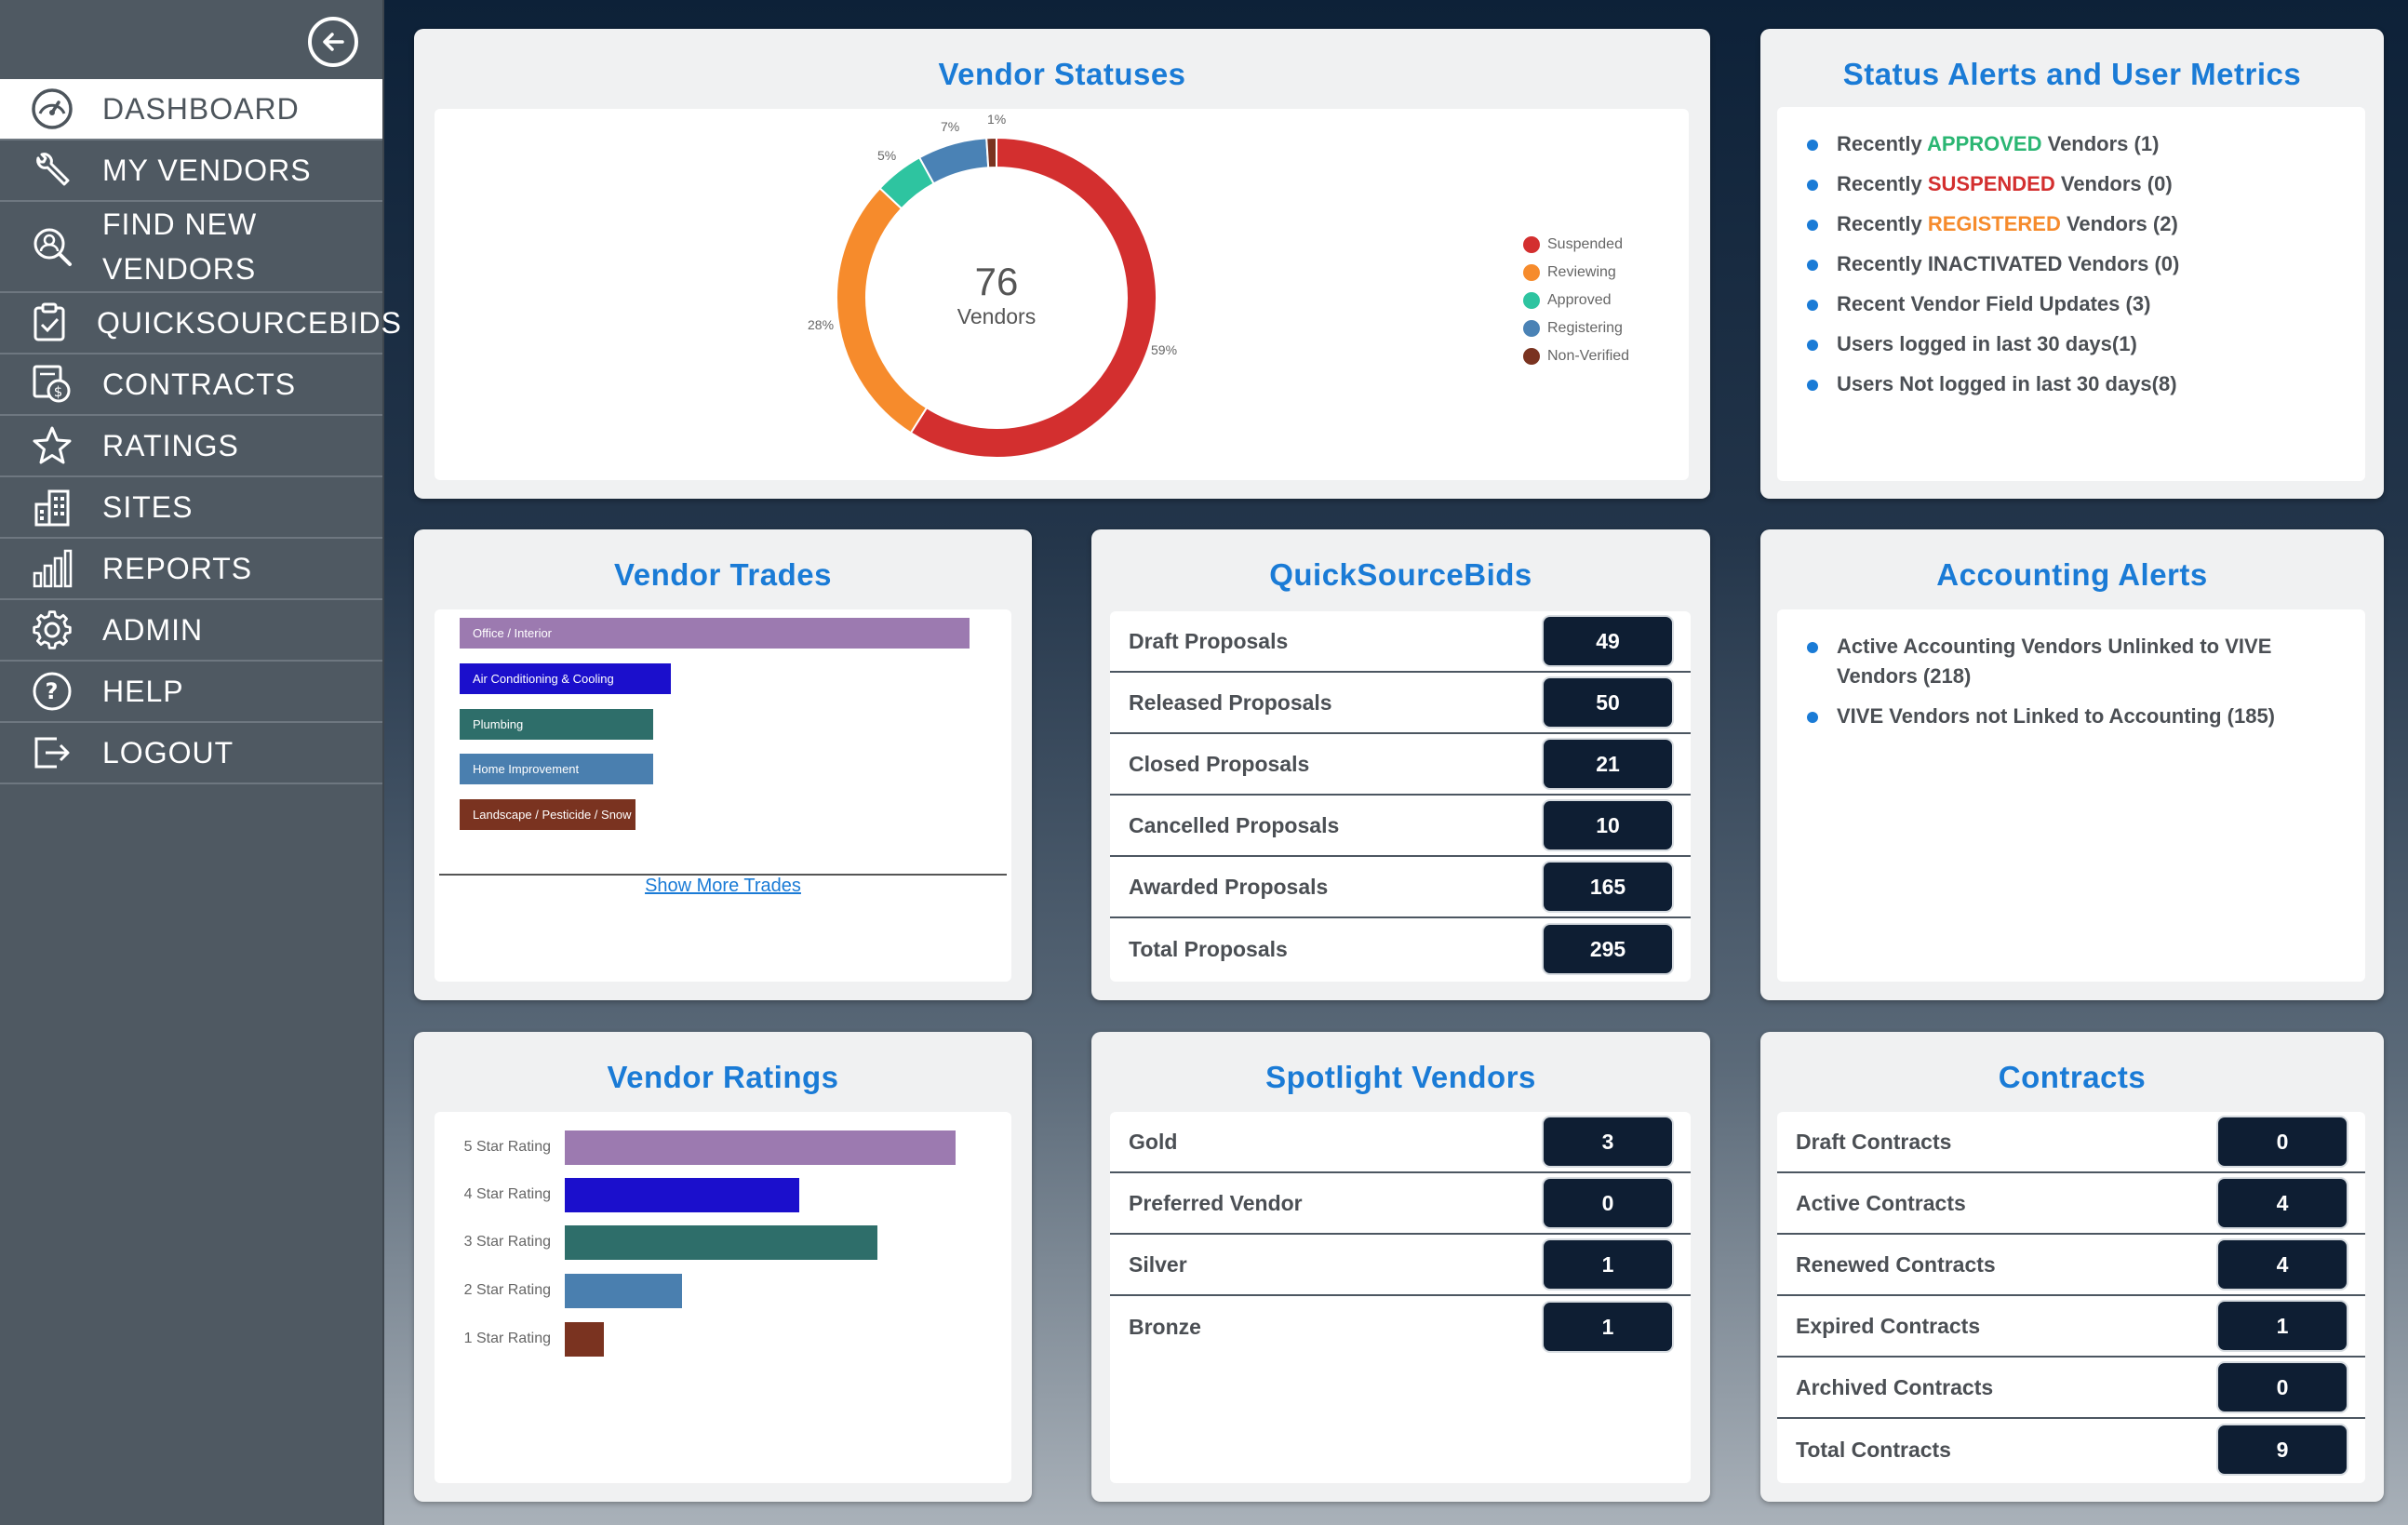 The height and width of the screenshot is (1525, 2408). Describe the element at coordinates (191, 754) in the screenshot. I see `sidebar-item-logout: LOGOUT` at that location.